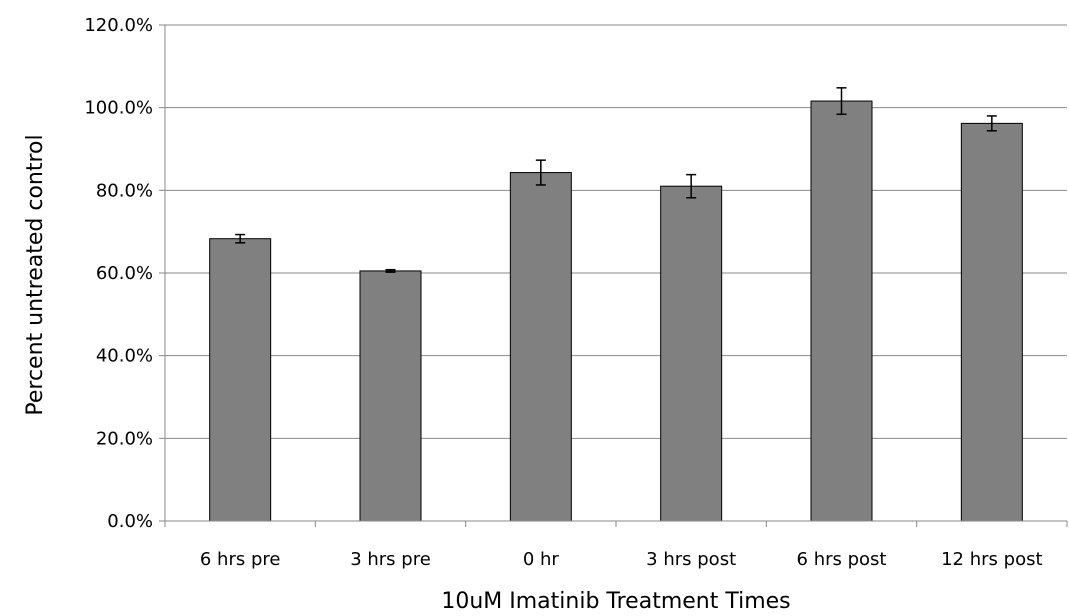  I want to click on y-tick-label: 0.0%, so click(130, 521).